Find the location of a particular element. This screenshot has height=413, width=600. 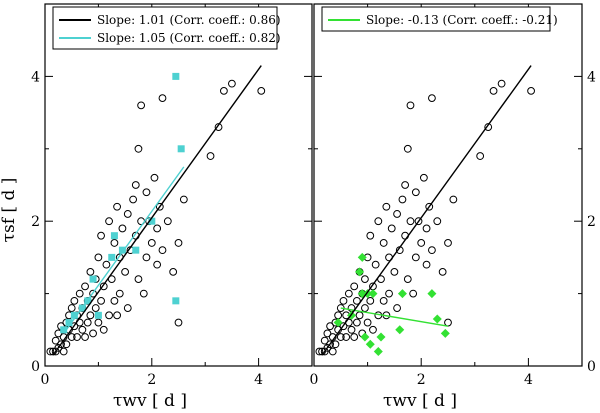

y-tick-label-right: 4 is located at coordinates (591, 77).